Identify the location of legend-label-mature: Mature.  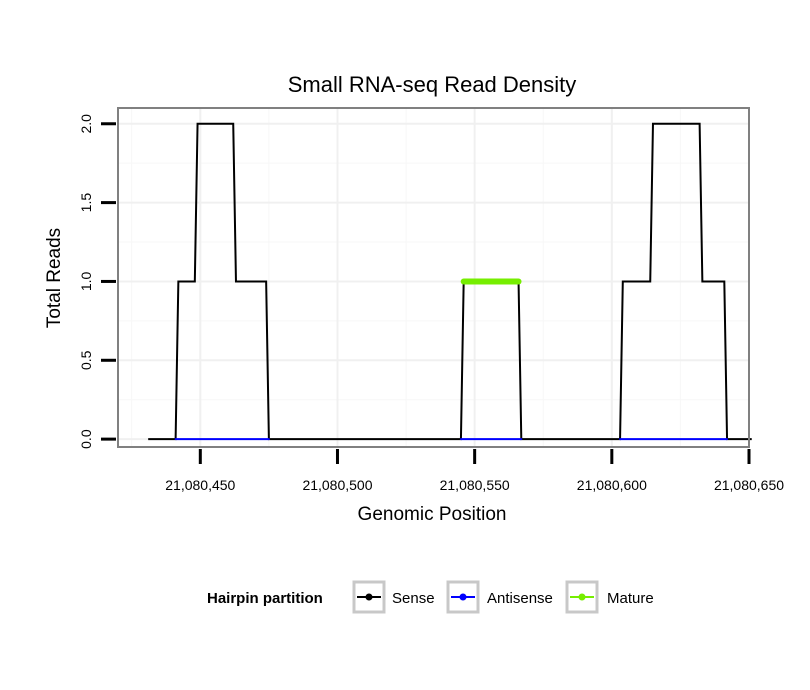
(630, 598).